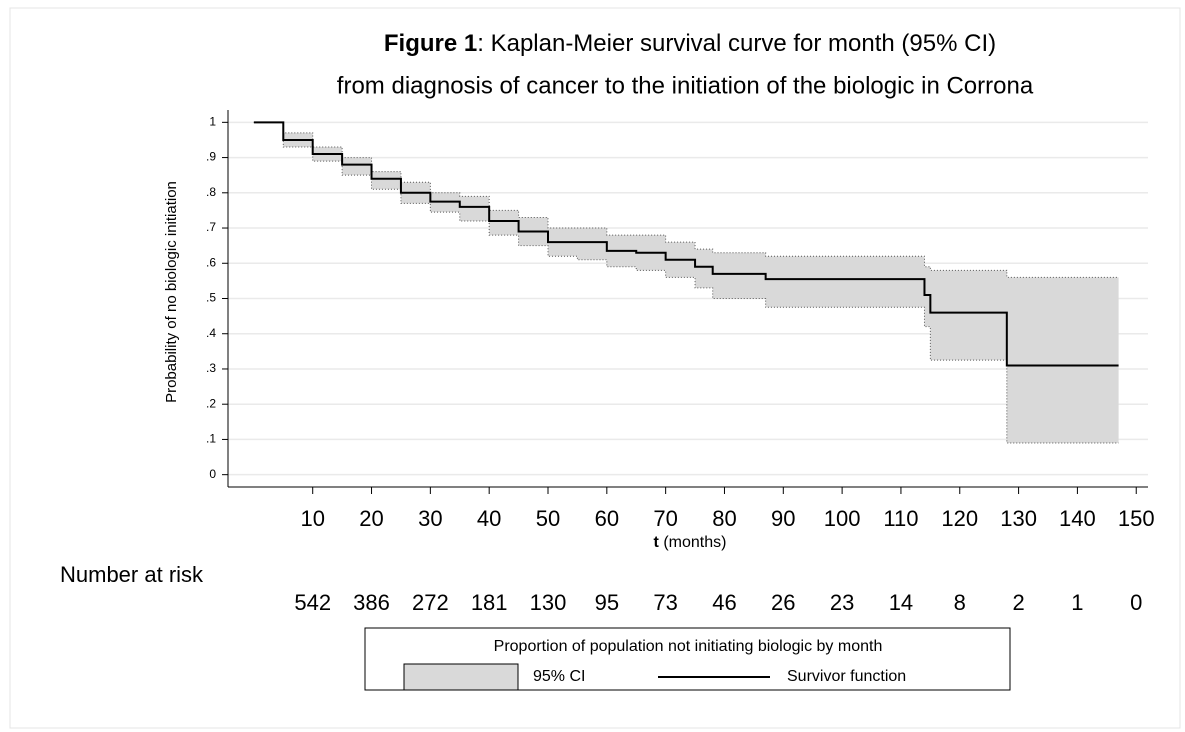  Describe the element at coordinates (724, 518) in the screenshot. I see `x-tick-label: 80` at that location.